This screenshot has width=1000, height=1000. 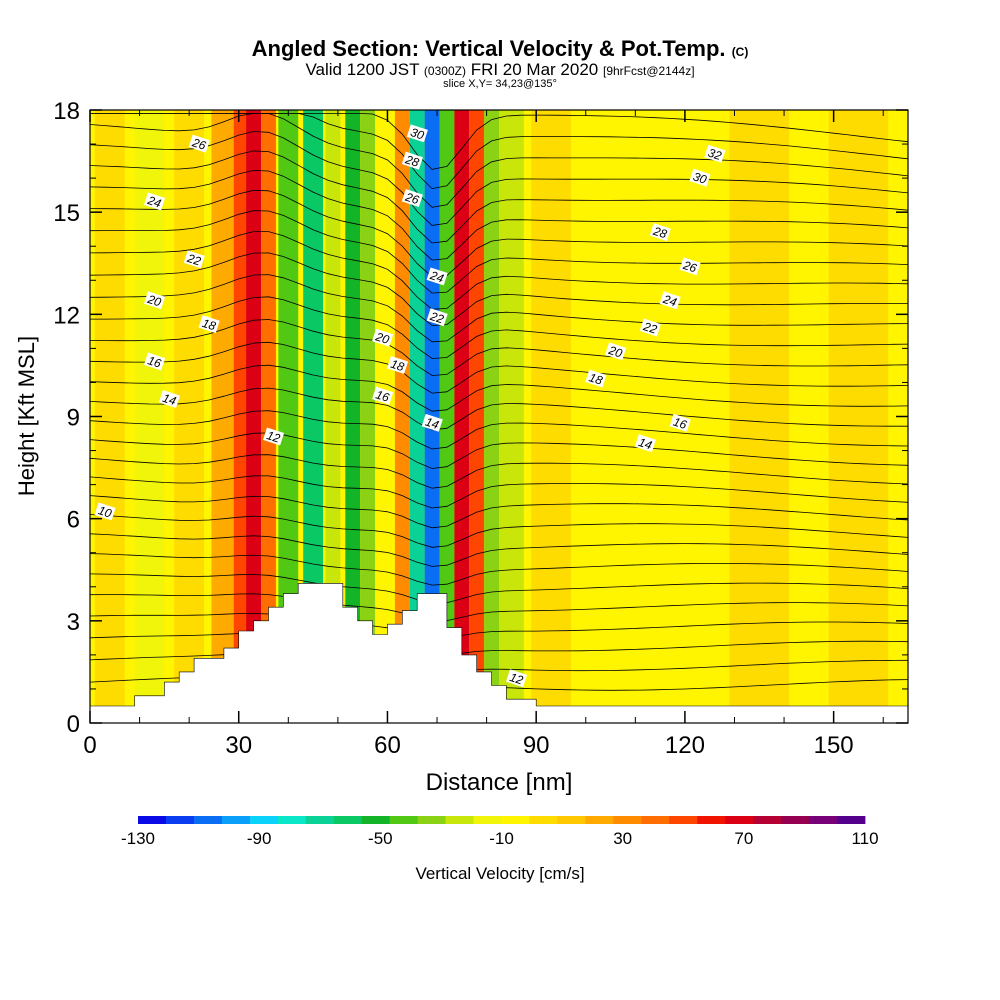 I want to click on contour-label-10: 28, so click(x=412, y=160).